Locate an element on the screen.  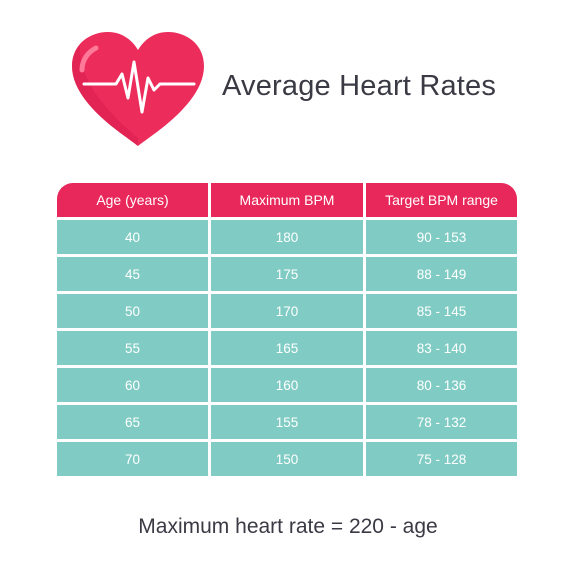
cell-target-range: 83 - 140 is located at coordinates (441, 348).